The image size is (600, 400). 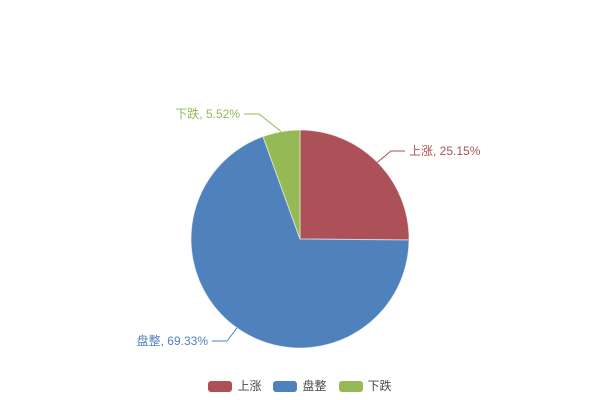 I want to click on legend-item-0: 上涨, so click(x=234, y=386).